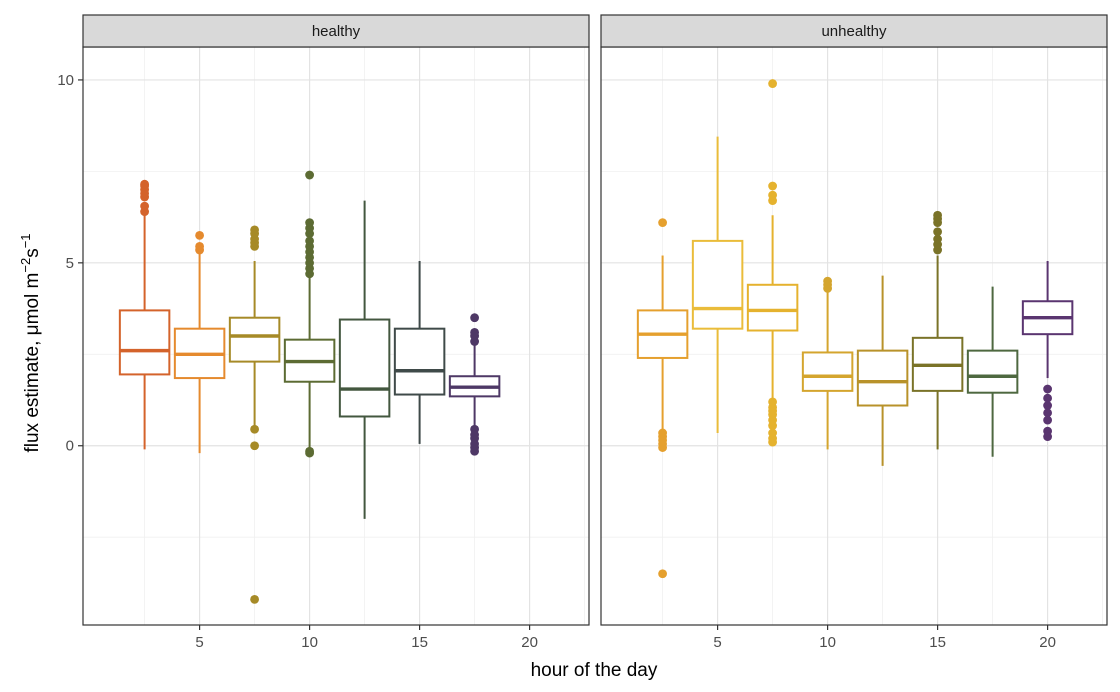 Image resolution: width=1120 pixels, height=692 pixels. Describe the element at coordinates (32, 393) in the screenshot. I see `y-axis-title-prefix: flux estimate,` at that location.